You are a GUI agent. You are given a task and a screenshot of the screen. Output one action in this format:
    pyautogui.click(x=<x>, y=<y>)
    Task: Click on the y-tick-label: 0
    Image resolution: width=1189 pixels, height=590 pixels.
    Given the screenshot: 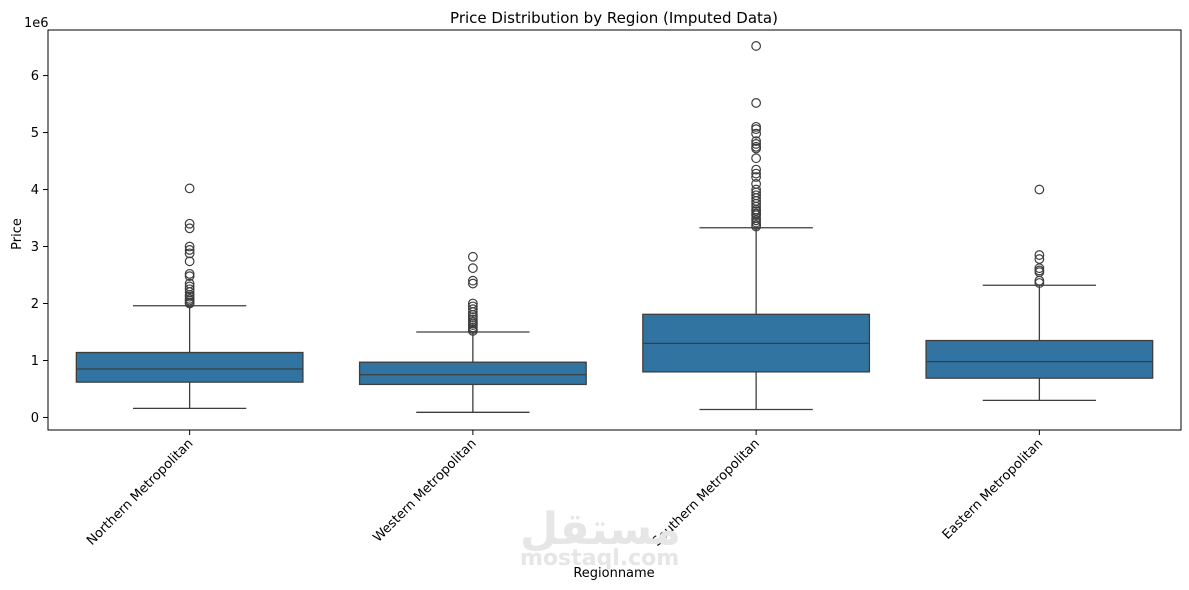 What is the action you would take?
    pyautogui.click(x=35, y=418)
    